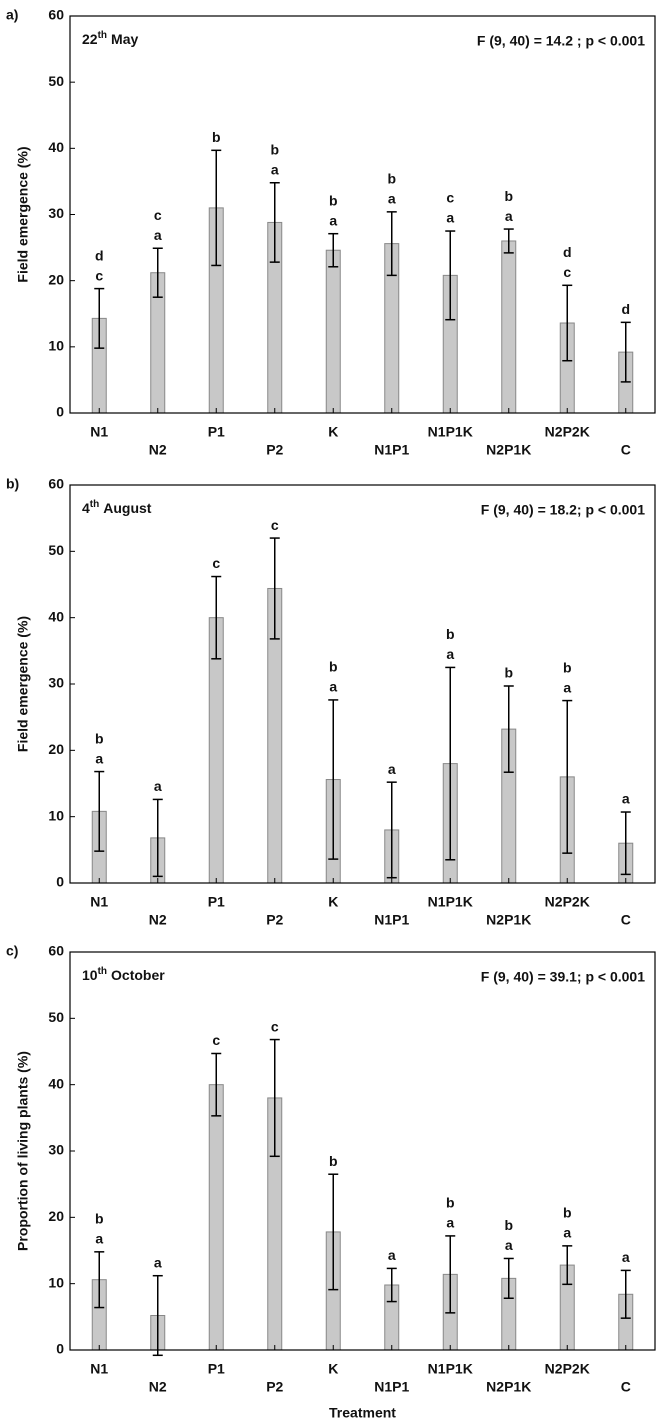 The height and width of the screenshot is (1426, 671). Describe the element at coordinates (90, 39) in the screenshot. I see `title-part: 22` at that location.